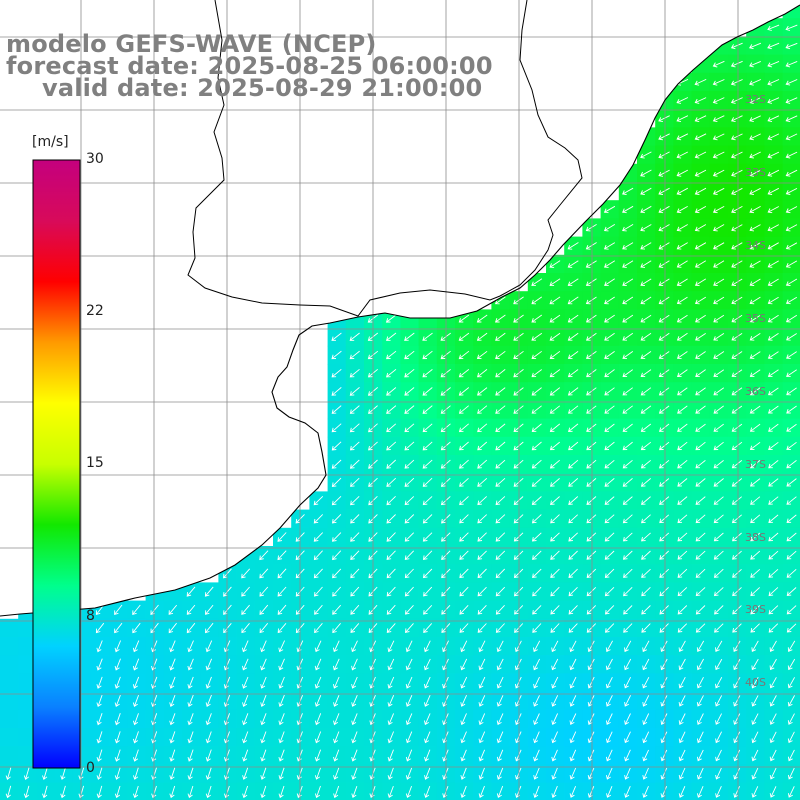 The width and height of the screenshot is (800, 800). Describe the element at coordinates (90, 616) in the screenshot. I see `colorbar-tick: 8` at that location.